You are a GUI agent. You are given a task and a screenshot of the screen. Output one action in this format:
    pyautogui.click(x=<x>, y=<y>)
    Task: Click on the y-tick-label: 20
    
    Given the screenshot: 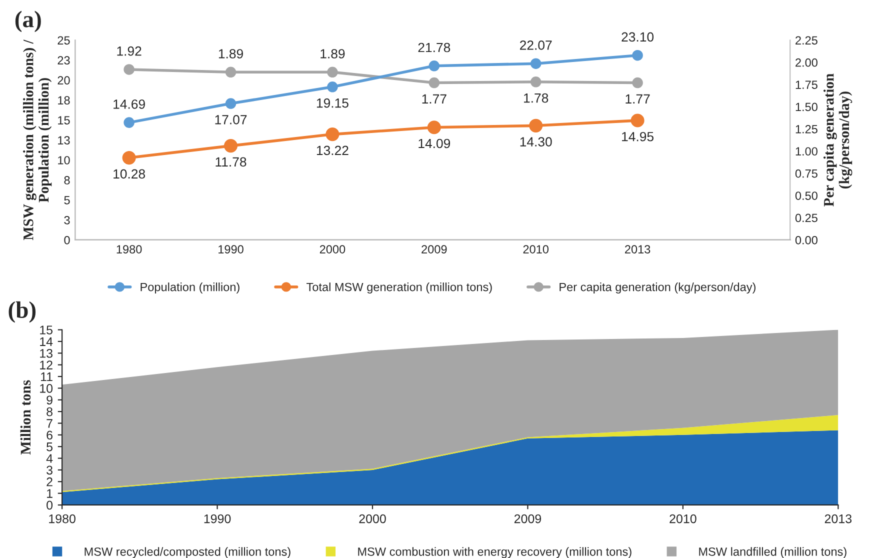 What is the action you would take?
    pyautogui.click(x=64, y=80)
    